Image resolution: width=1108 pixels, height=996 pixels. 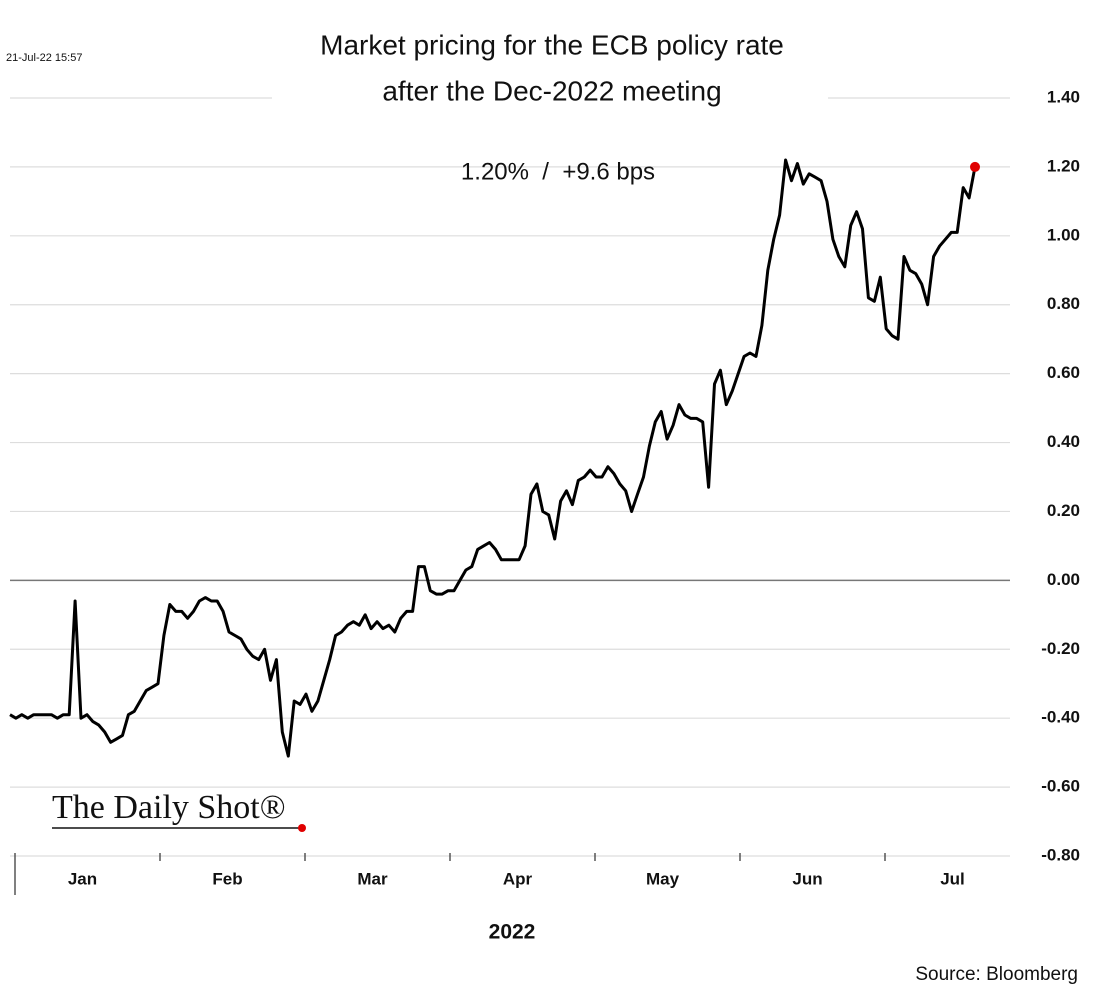 I want to click on y-tick-label: 1.40, so click(x=1063, y=96).